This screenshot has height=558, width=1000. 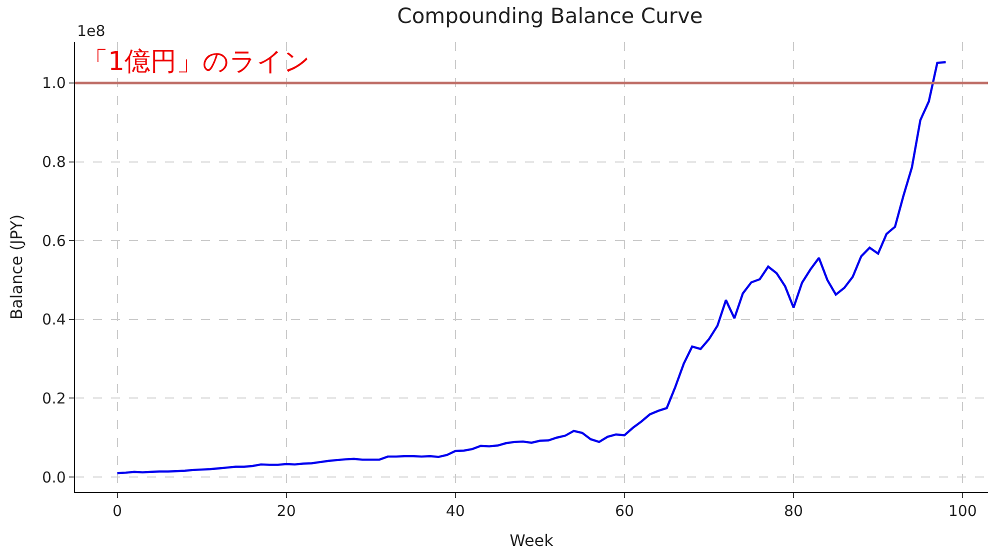 What do you see at coordinates (286, 511) in the screenshot?
I see `x-tick-label: 20` at bounding box center [286, 511].